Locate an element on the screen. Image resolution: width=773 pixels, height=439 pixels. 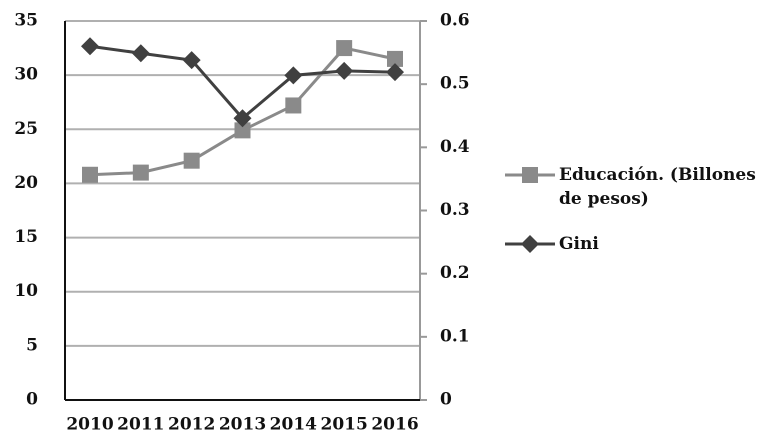
y2-tick-label: 0.2 is located at coordinates (455, 273).